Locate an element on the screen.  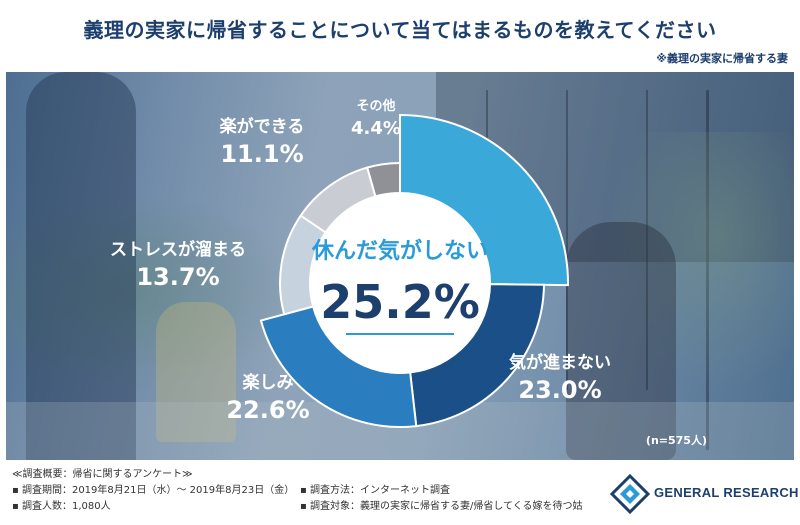
slice-value-label: 22.6% is located at coordinates (267, 410).